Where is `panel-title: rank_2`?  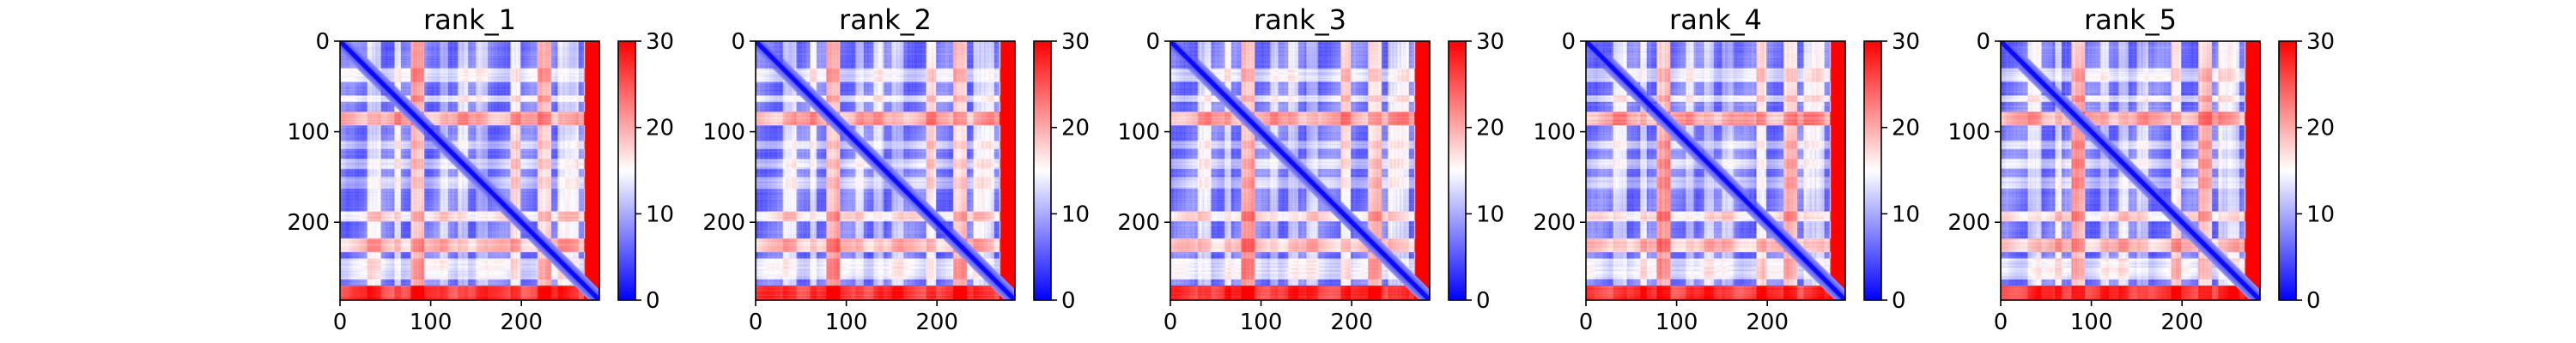 panel-title: rank_2 is located at coordinates (885, 19).